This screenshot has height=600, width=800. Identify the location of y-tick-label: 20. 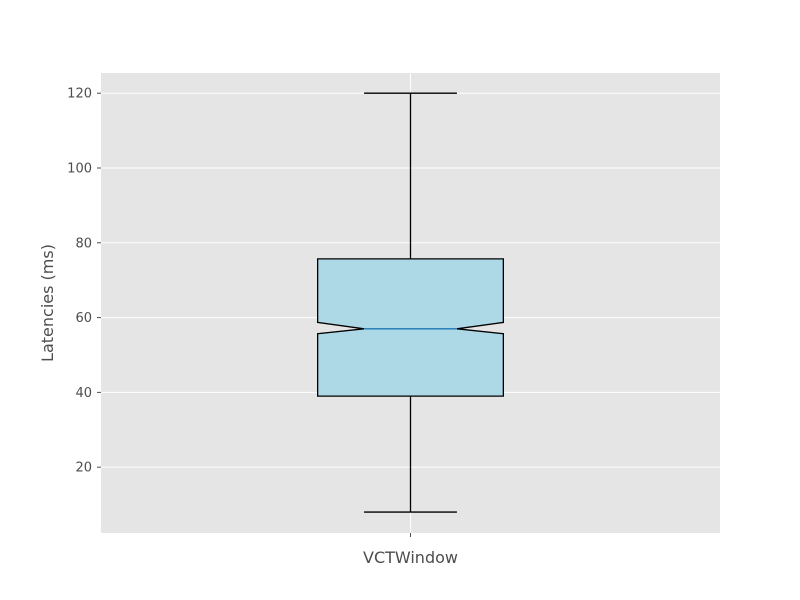
(83, 468).